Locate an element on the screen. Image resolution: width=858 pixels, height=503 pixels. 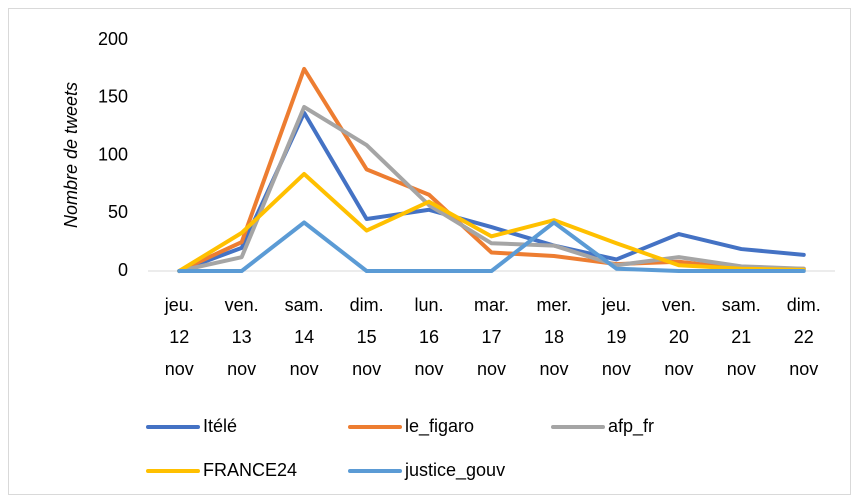
x-tick-label: mar. 17 nov is located at coordinates (491, 337).